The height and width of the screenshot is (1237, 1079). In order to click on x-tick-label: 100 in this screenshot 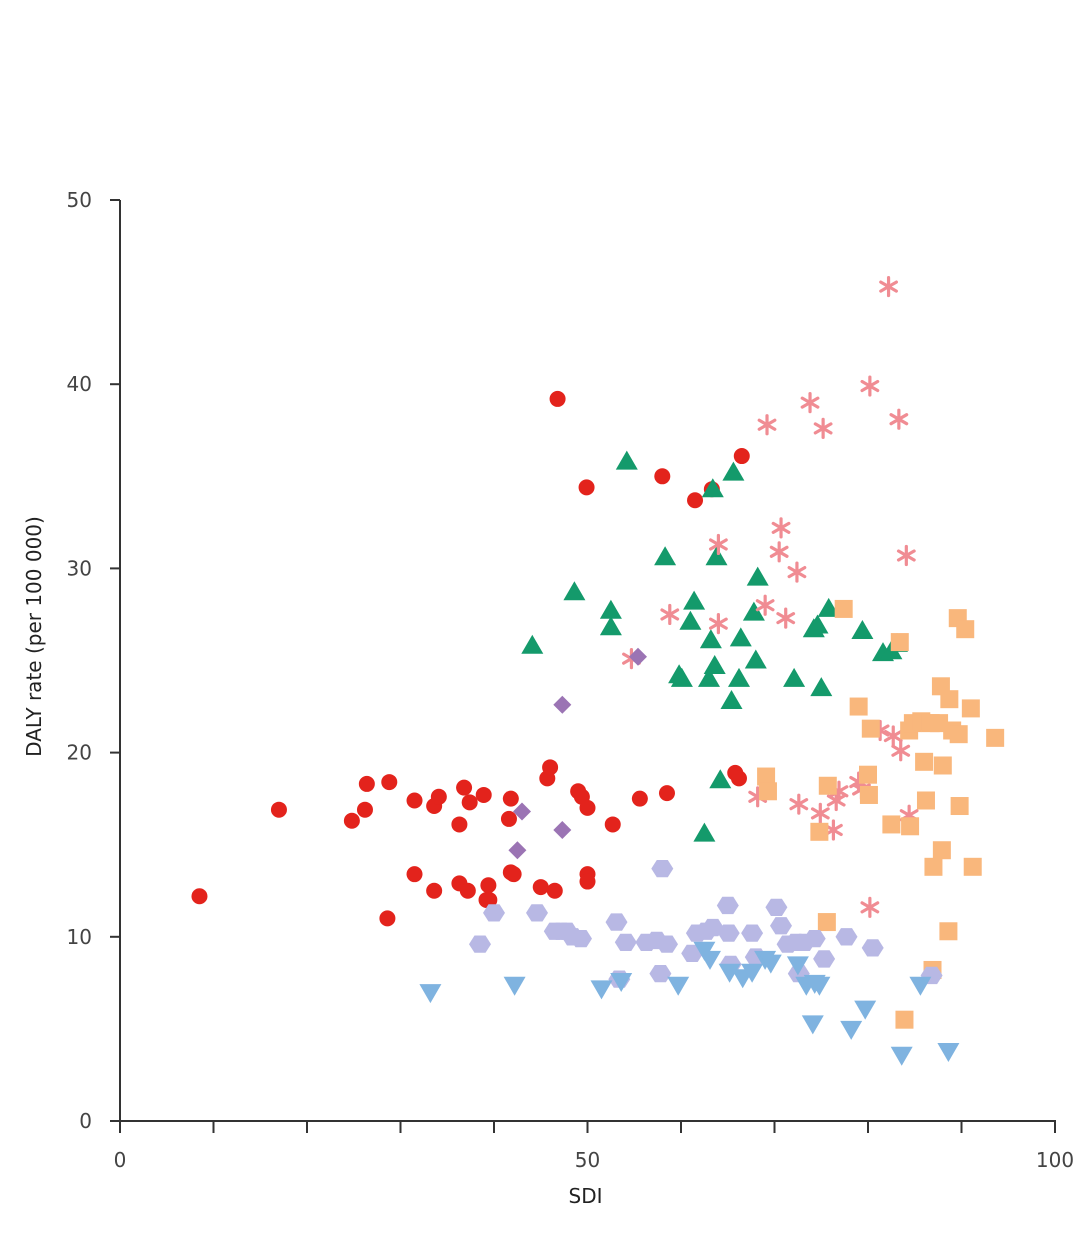, I will do `click(1055, 1160)`.